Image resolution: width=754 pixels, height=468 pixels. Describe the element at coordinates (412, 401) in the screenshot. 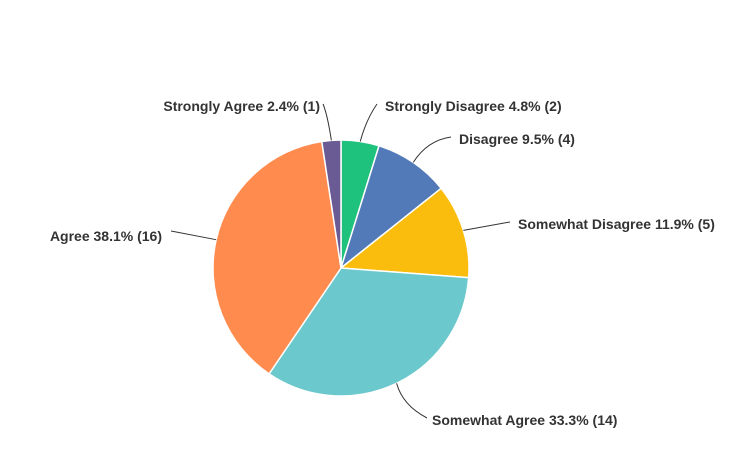

I see `leader-line-somewhat-agree` at that location.